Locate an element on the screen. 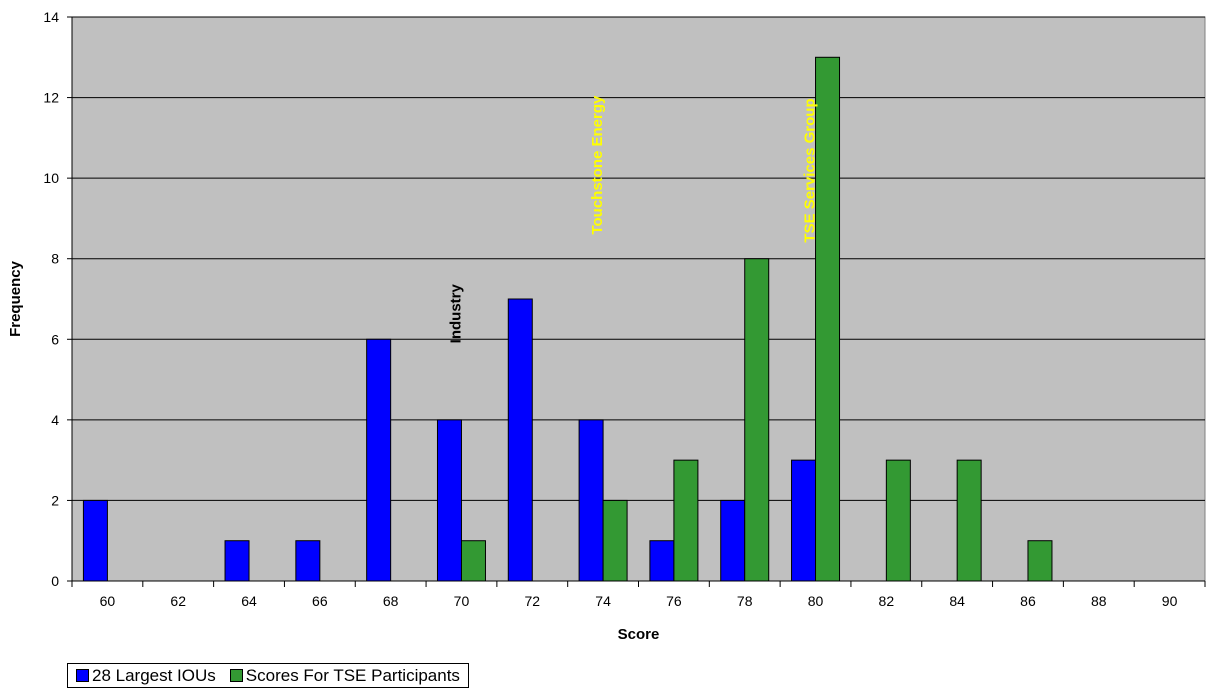 This screenshot has width=1214, height=690. y-tick-label: 14 is located at coordinates (51, 17).